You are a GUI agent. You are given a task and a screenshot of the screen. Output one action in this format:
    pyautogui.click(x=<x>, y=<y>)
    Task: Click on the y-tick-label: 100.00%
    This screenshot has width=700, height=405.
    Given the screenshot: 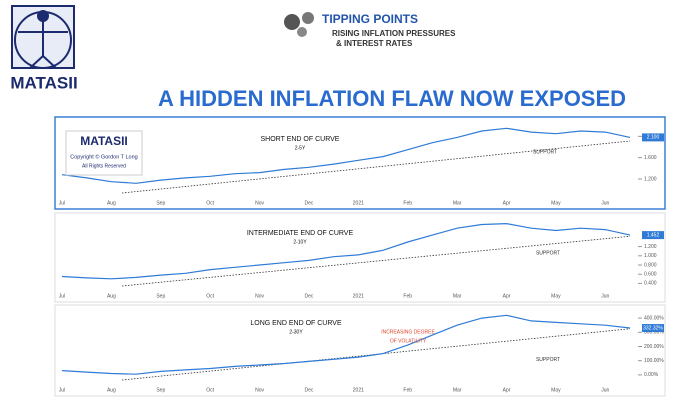 What is the action you would take?
    pyautogui.click(x=654, y=361)
    